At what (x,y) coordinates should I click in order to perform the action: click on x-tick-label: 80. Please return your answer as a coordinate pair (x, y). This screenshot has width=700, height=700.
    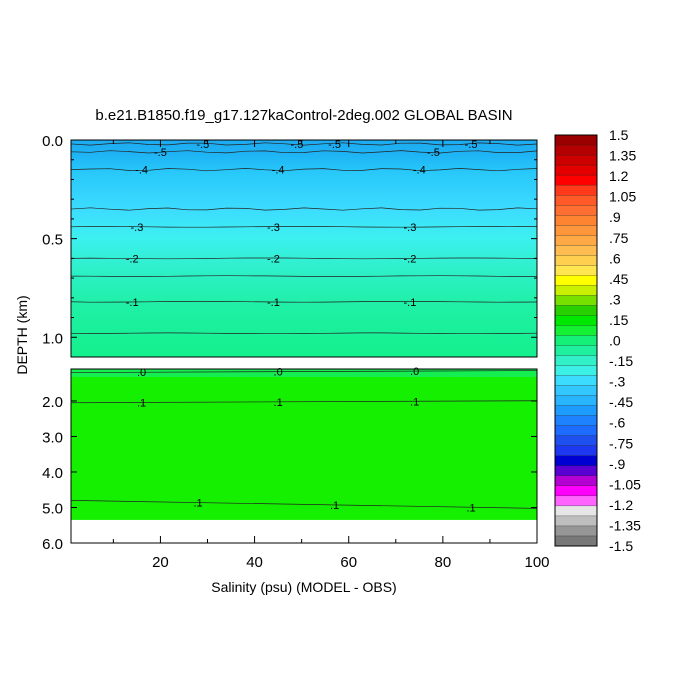
    Looking at the image, I should click on (443, 562).